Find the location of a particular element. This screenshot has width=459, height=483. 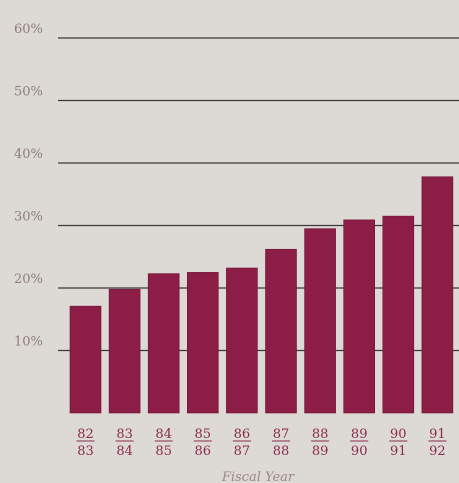

x-tick-label-top: 82 is located at coordinates (85, 434).